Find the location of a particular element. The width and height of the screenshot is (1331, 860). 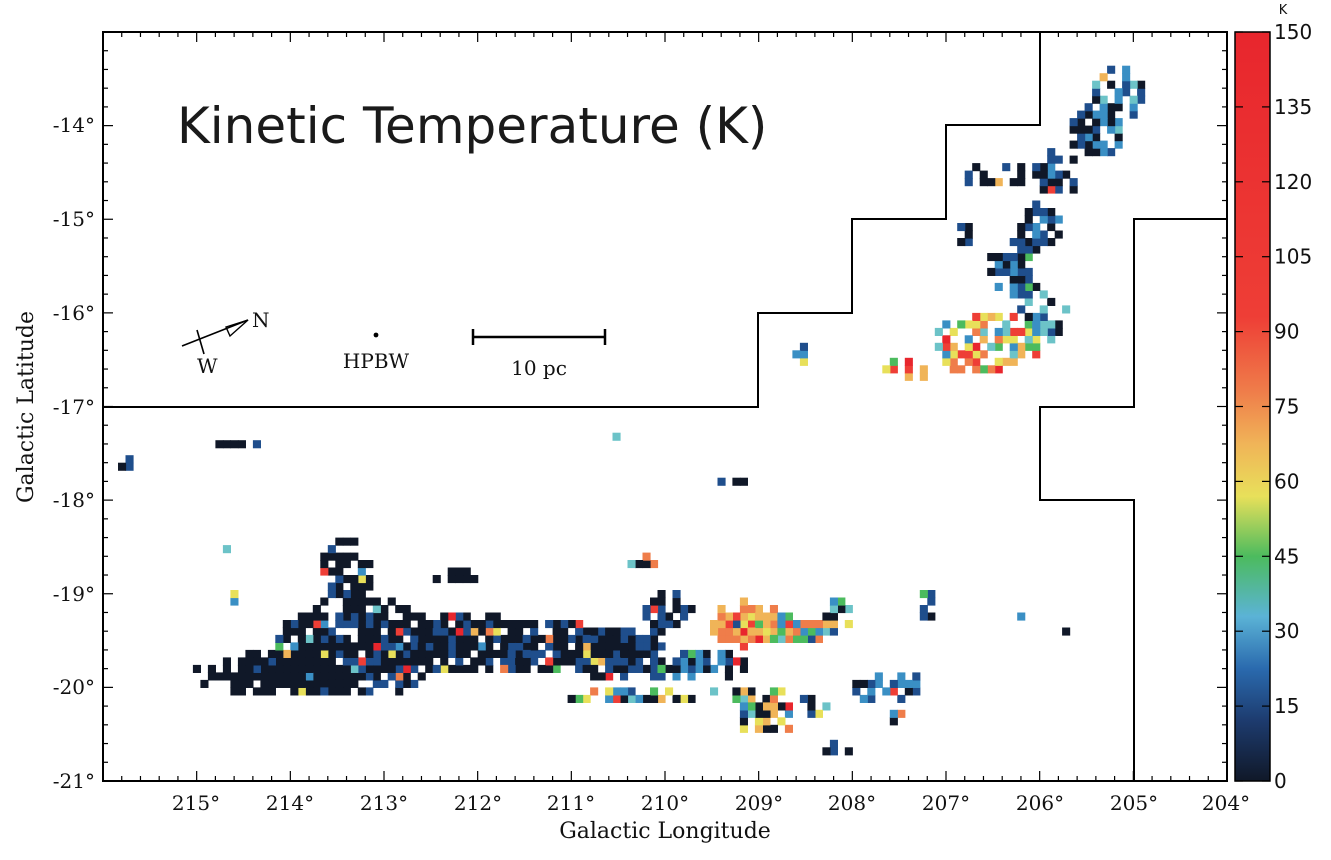

colorbar-tick-label: 60 is located at coordinates (1286, 481).